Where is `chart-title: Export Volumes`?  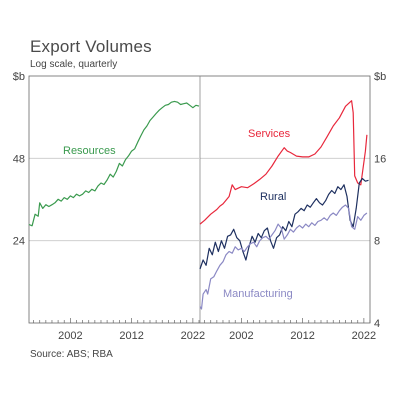
chart-title: Export Volumes is located at coordinates (91, 46).